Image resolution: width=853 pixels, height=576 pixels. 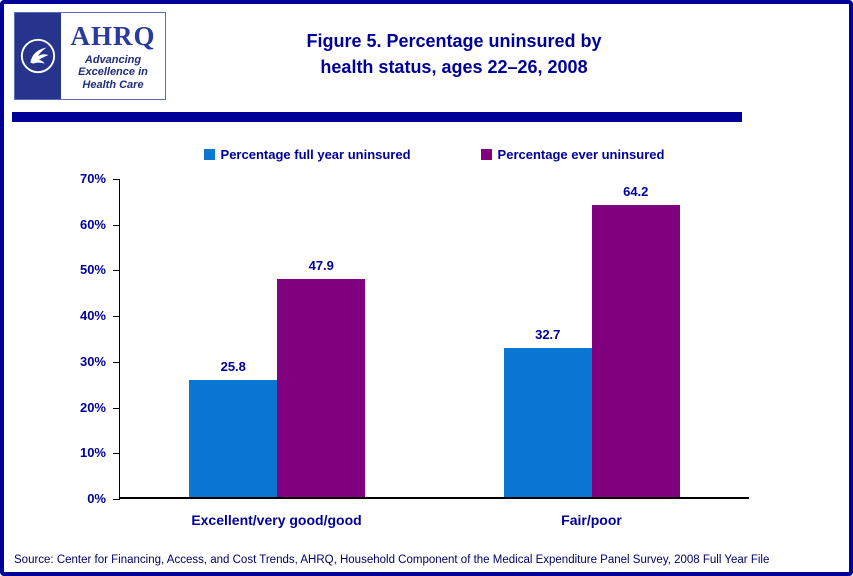 What do you see at coordinates (83, 338) in the screenshot?
I see `y-axis-labels: 70% 60% 50% 40% 30% 20% 10% 0%` at bounding box center [83, 338].